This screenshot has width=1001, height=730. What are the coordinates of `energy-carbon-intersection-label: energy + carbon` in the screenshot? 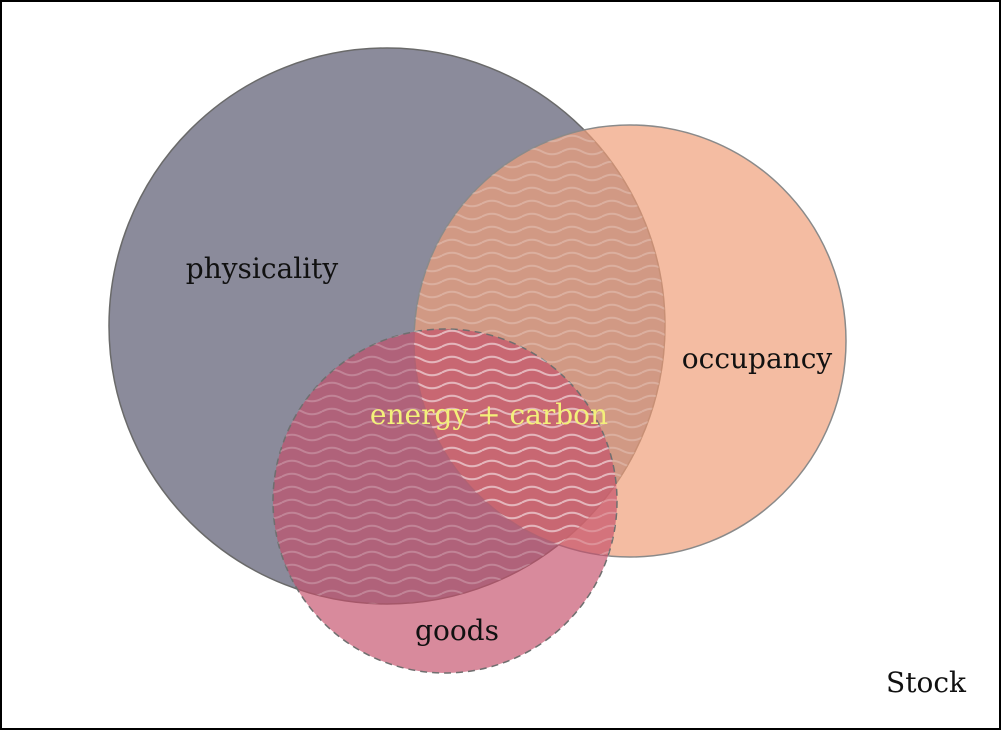 It's located at (489, 414).